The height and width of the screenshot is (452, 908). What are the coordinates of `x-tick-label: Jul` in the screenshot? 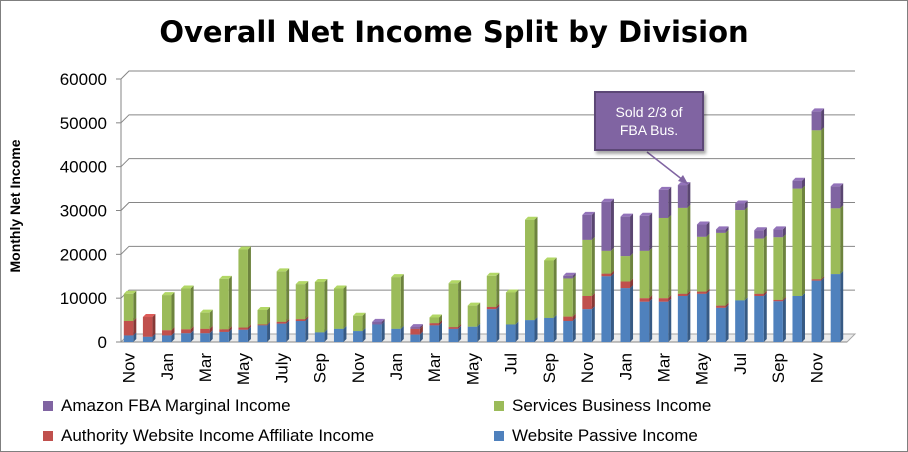 It's located at (511, 364).